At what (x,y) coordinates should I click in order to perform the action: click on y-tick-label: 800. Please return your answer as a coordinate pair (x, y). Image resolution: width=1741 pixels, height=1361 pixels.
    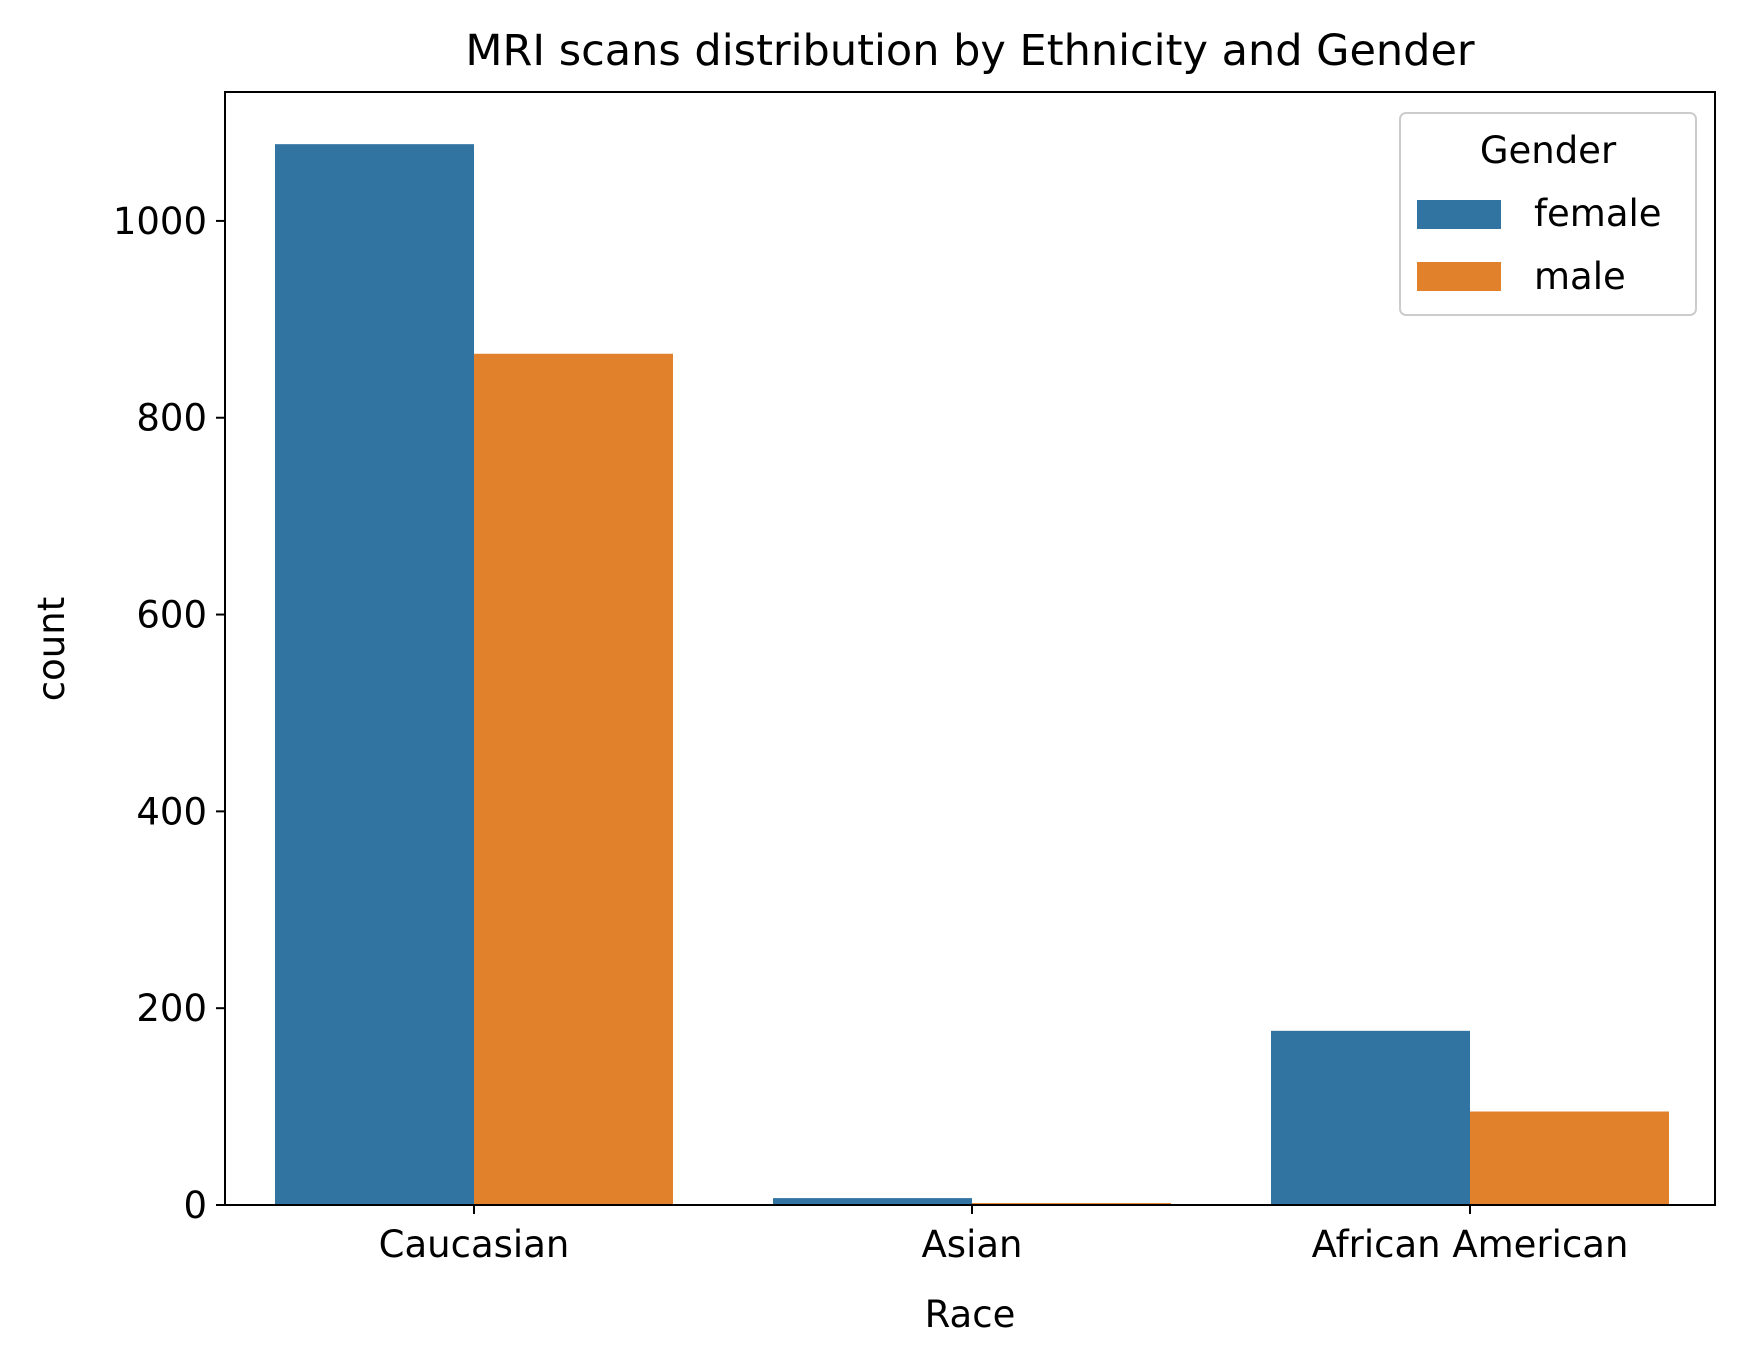
    Looking at the image, I should click on (171, 418).